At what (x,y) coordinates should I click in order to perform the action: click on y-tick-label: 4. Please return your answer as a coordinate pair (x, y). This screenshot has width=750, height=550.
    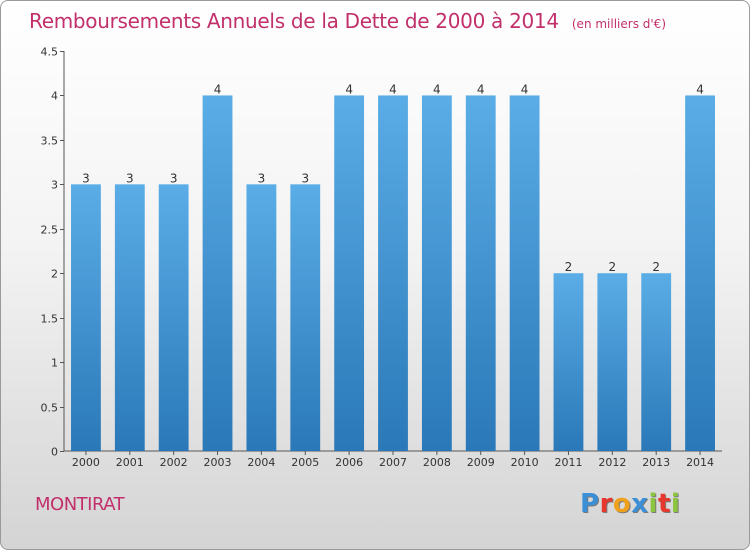
    Looking at the image, I should click on (54, 96).